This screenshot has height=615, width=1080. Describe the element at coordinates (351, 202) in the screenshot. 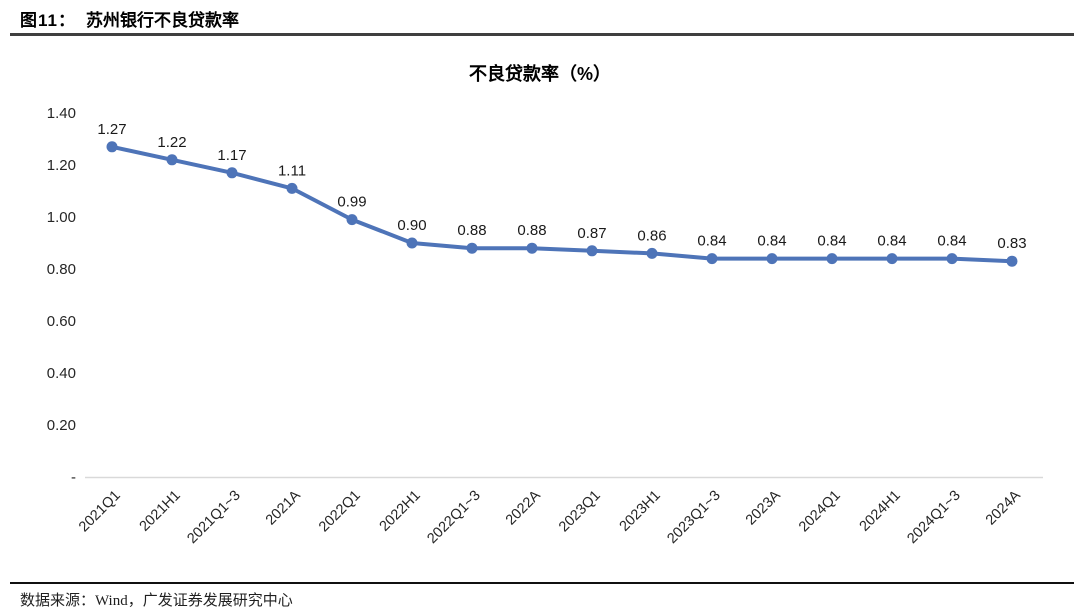

I see `data-label: 0.99` at that location.